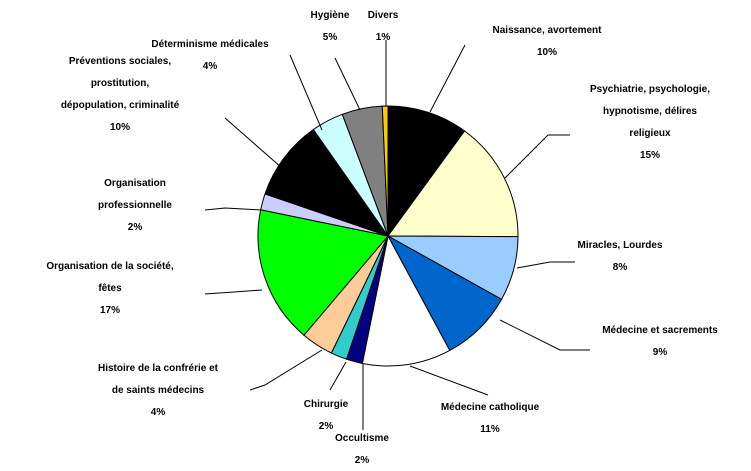 The image size is (751, 471). Describe the element at coordinates (326, 415) in the screenshot. I see `slice-label-7: Chirurgie 2%` at that location.